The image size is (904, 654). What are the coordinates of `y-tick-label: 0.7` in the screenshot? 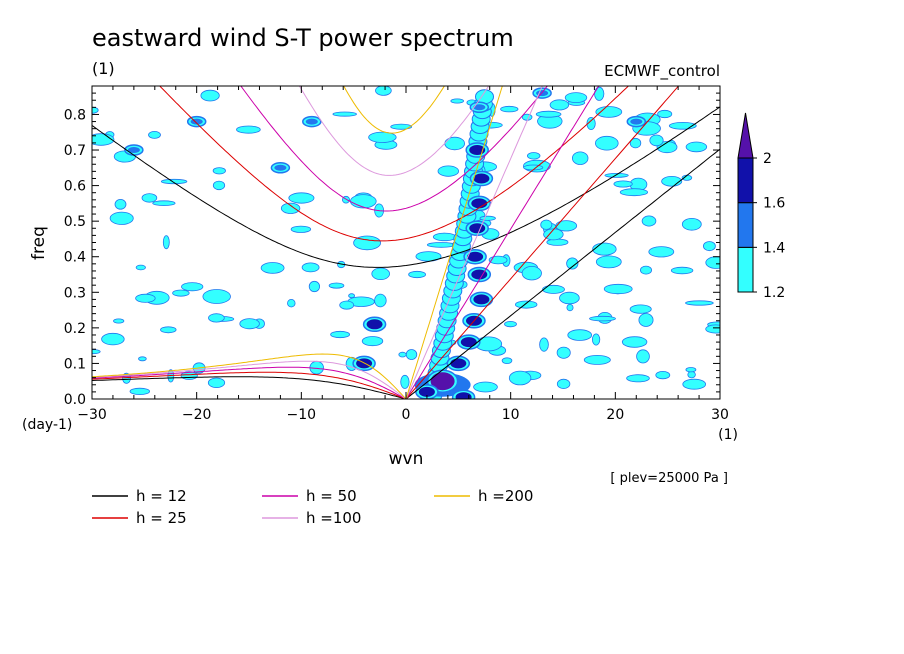 It's located at (75, 151).